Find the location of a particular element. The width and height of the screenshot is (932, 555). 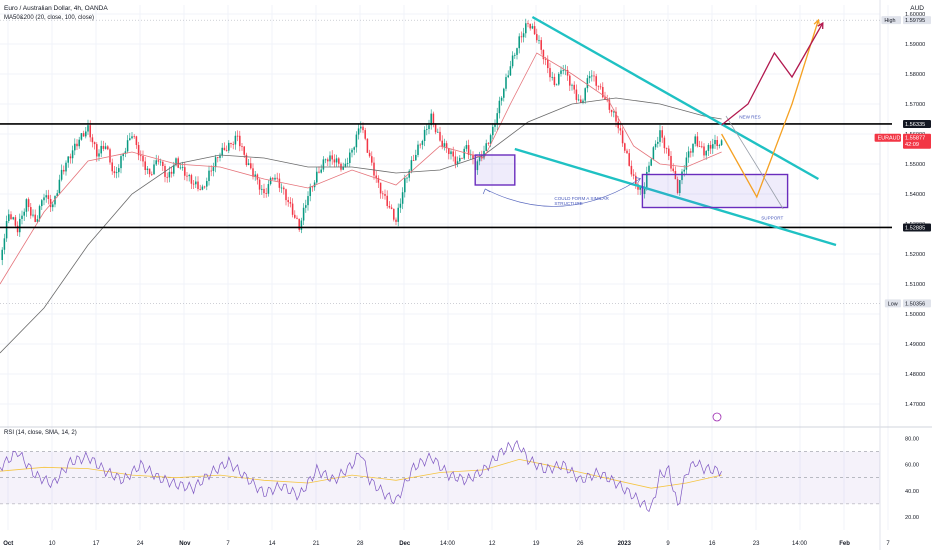

annotation-support: SUPPORT is located at coordinates (772, 218).